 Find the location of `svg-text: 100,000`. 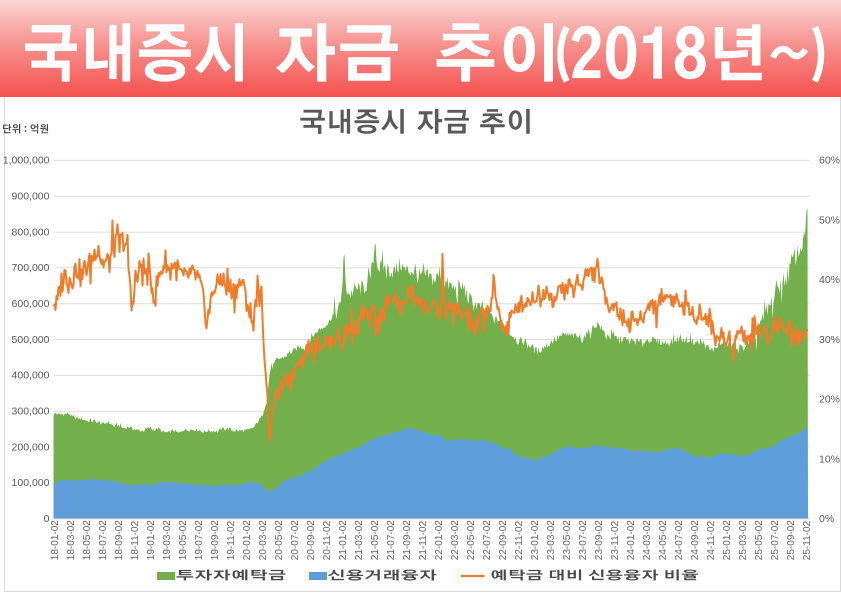

svg-text: 100,000 is located at coordinates (31, 483).